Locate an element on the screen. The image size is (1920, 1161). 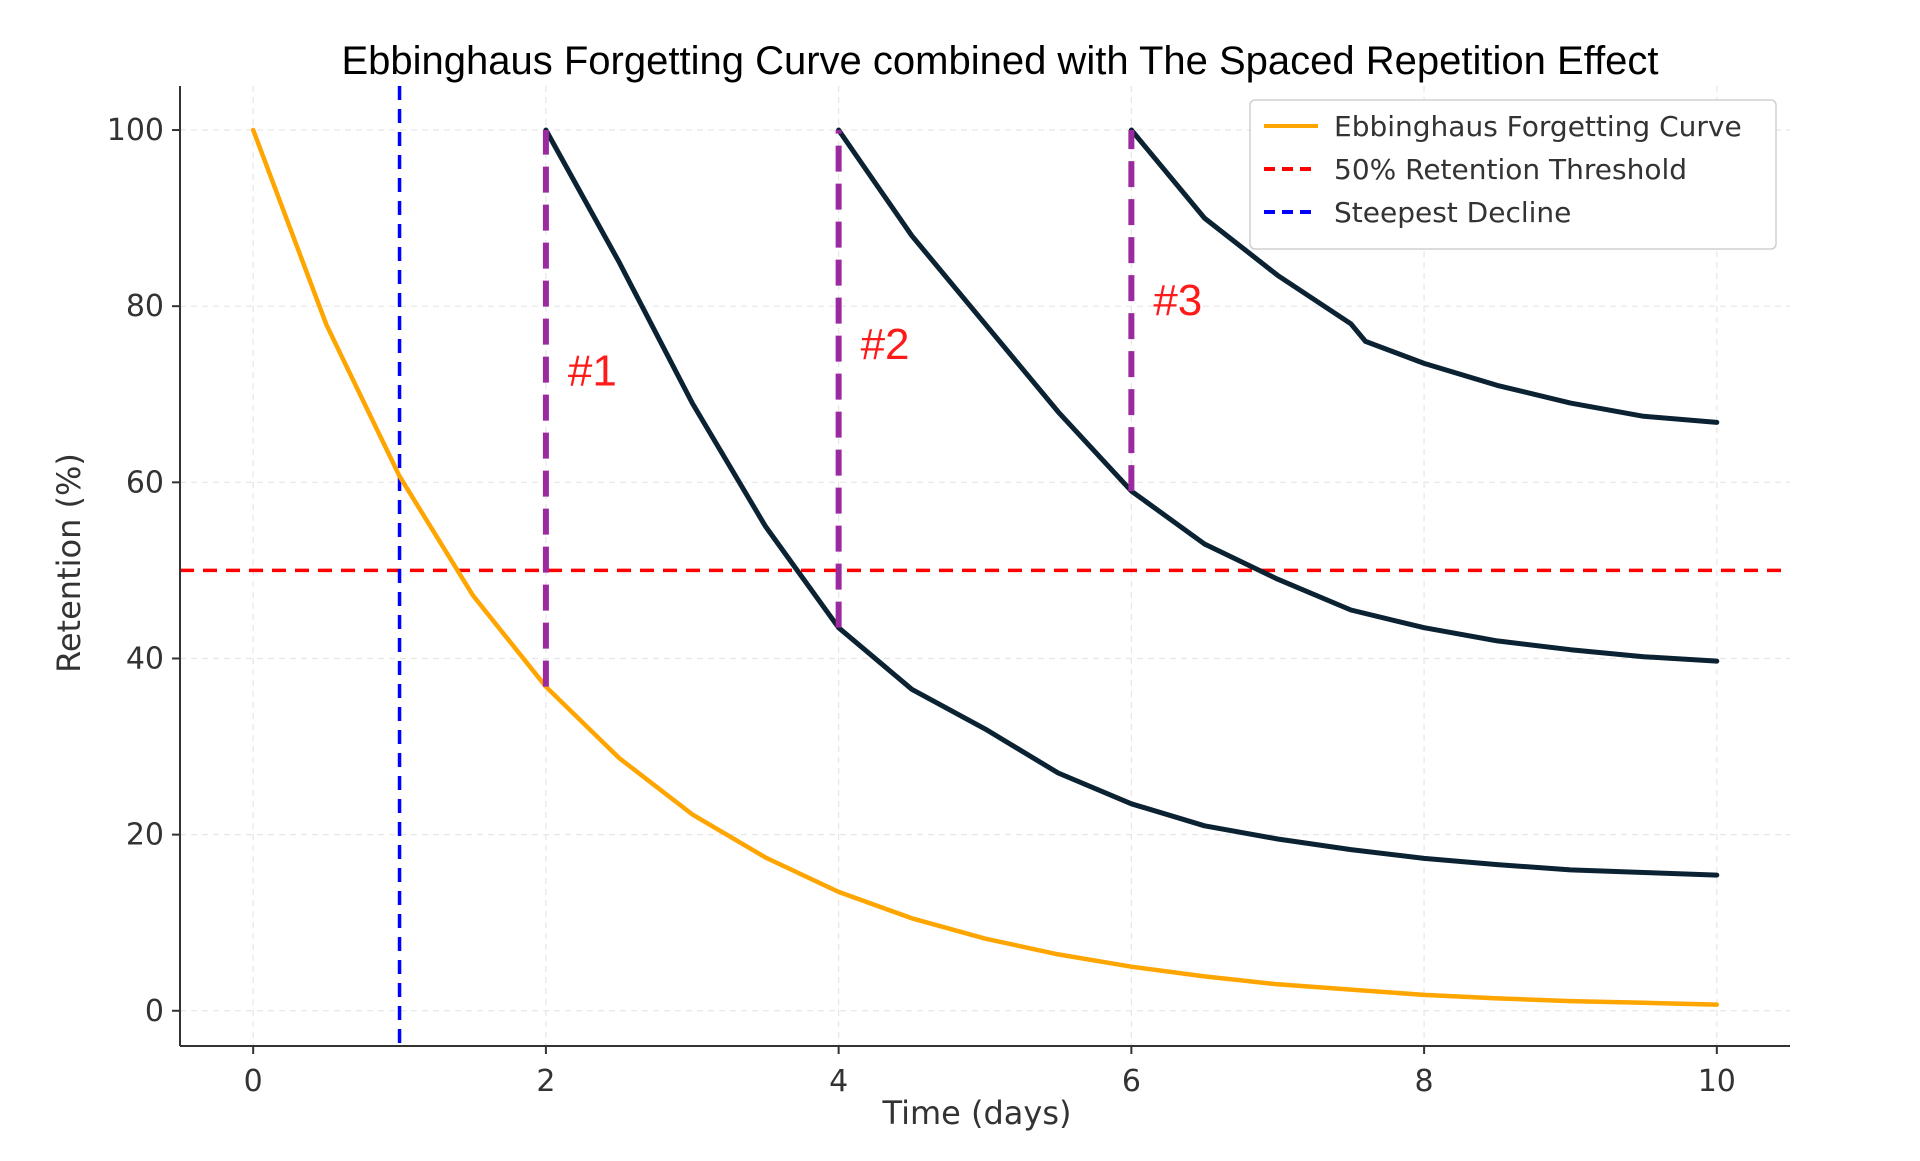
y-tick-label: 100 is located at coordinates (135, 130).